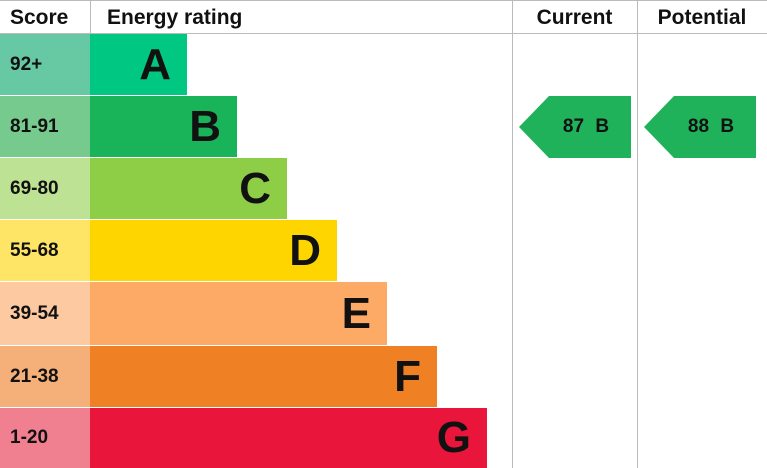 The width and height of the screenshot is (767, 468). What do you see at coordinates (39, 17) in the screenshot?
I see `score-header: Score` at bounding box center [39, 17].